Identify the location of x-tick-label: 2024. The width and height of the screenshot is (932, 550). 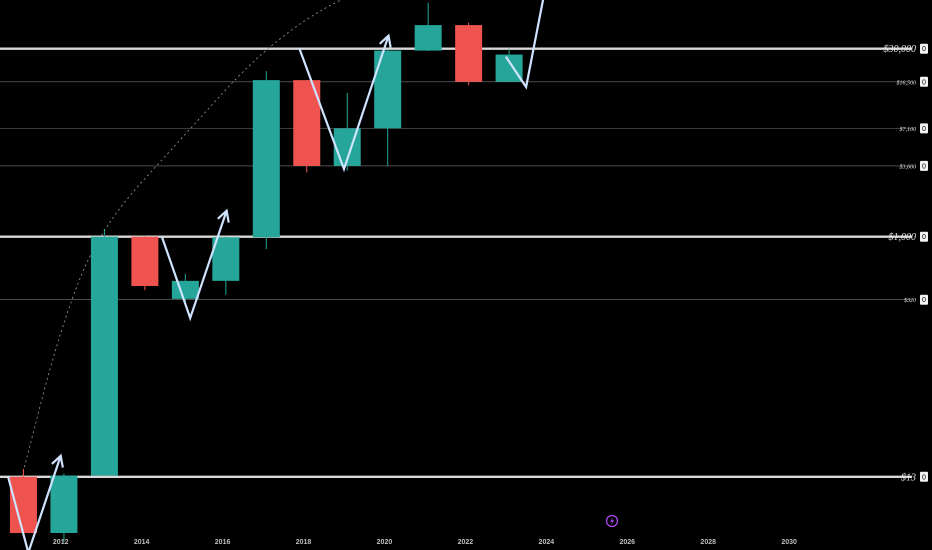
(547, 542).